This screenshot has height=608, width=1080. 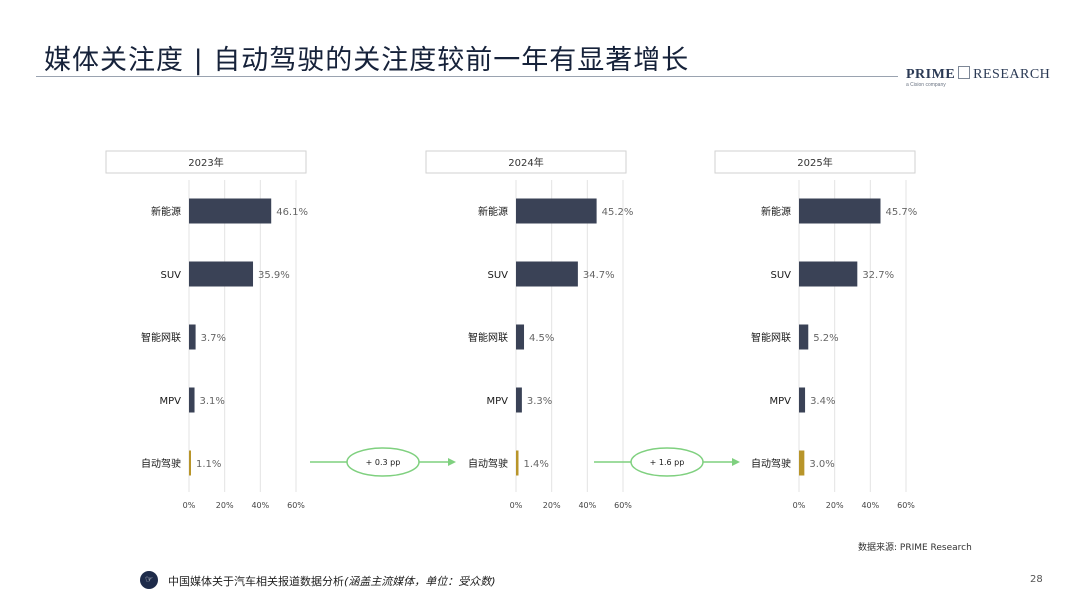 I want to click on logo-mark-icon, so click(x=964, y=72).